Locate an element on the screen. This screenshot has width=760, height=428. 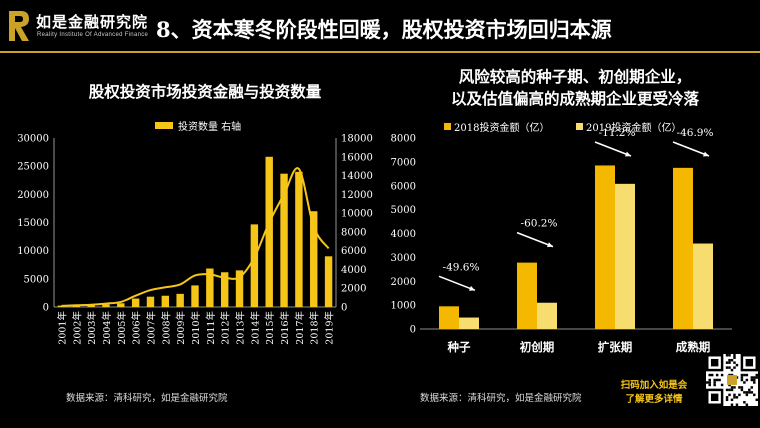
left-chart-title: 股权投资市场投资金融与投资数量 is located at coordinates (205, 91).